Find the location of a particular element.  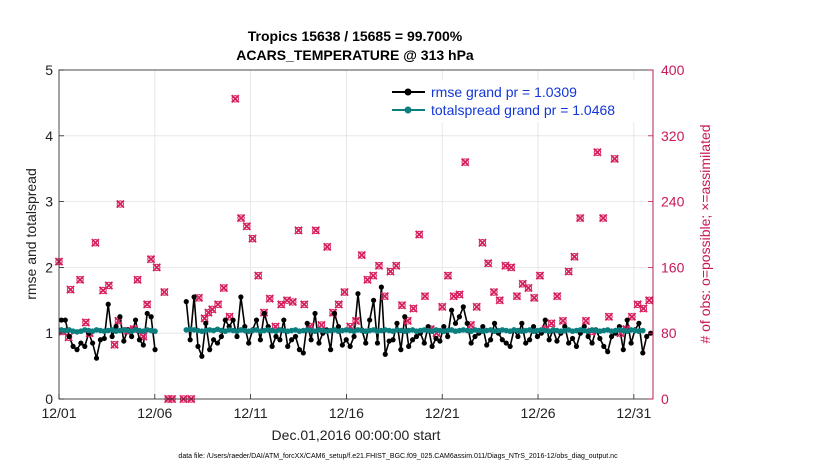

x-tick-label: 12/06 is located at coordinates (154, 413).